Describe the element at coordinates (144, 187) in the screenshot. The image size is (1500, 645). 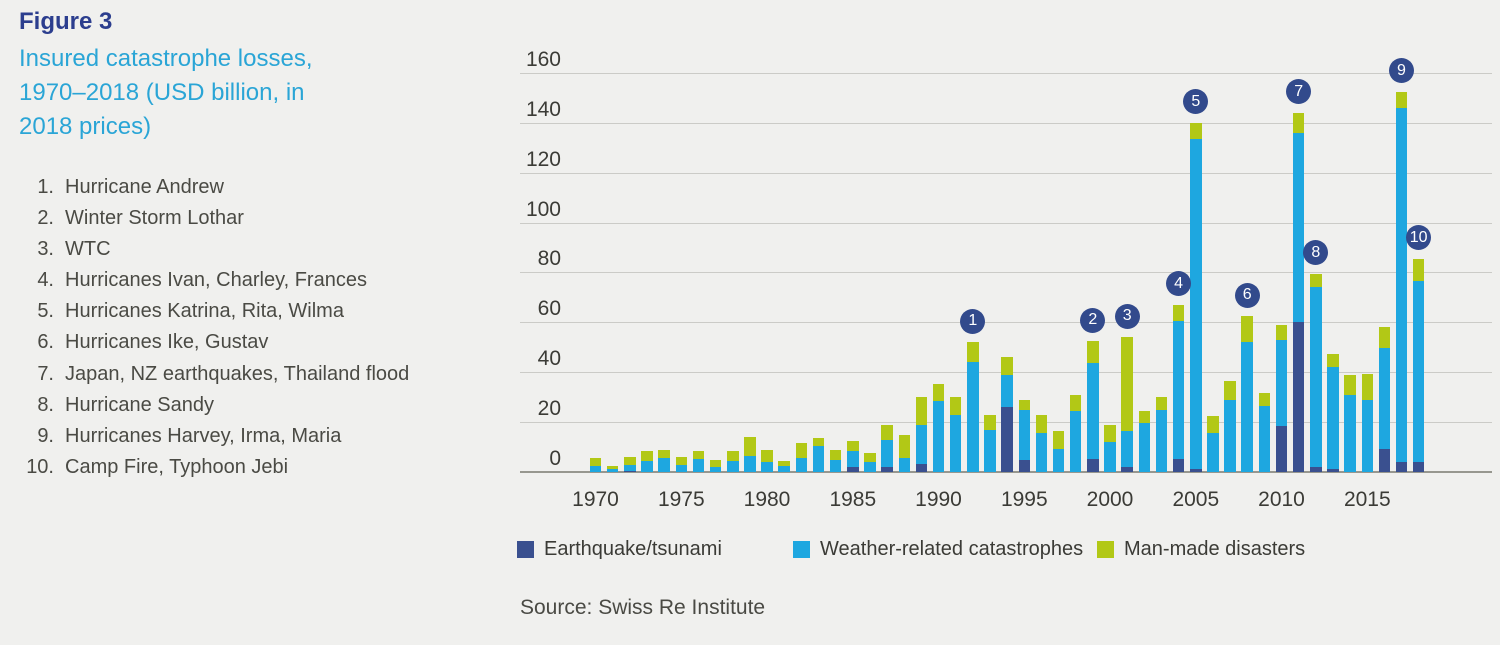
I see `event-label: Hurricane Andrew` at that location.